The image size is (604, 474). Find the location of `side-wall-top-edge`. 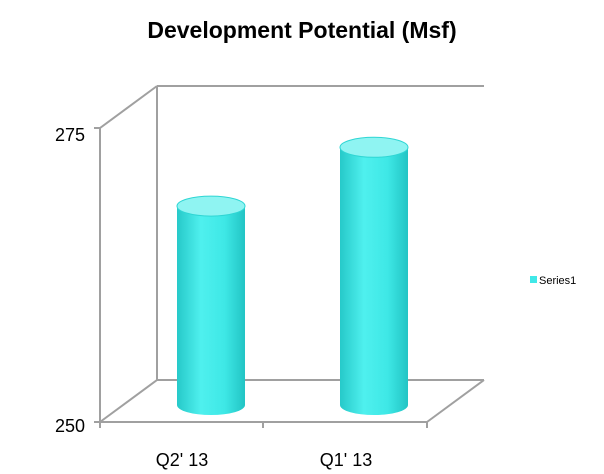

side-wall-top-edge is located at coordinates (128, 107).